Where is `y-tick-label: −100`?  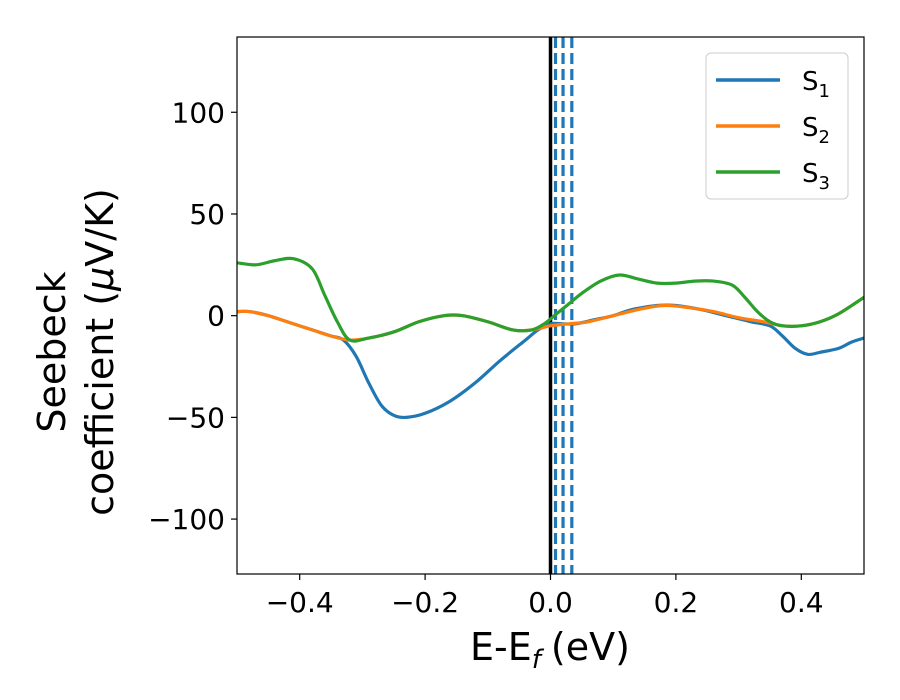 y-tick-label: −100 is located at coordinates (186, 519).